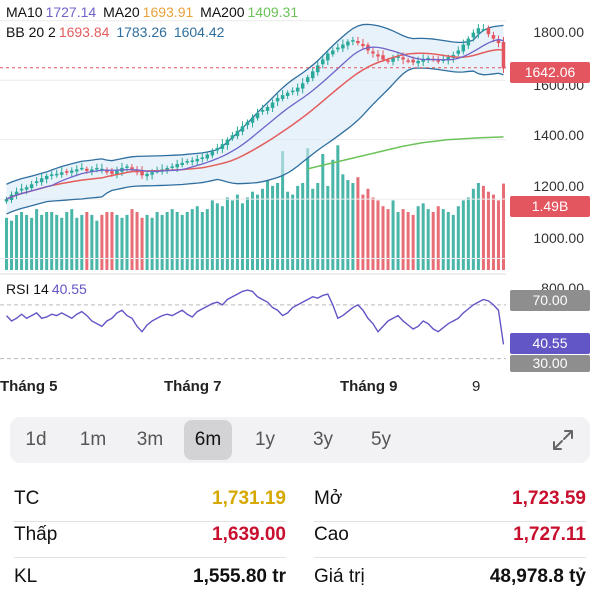 Image resolution: width=600 pixels, height=600 pixels. I want to click on rsi-value: 40.55, so click(69, 289).